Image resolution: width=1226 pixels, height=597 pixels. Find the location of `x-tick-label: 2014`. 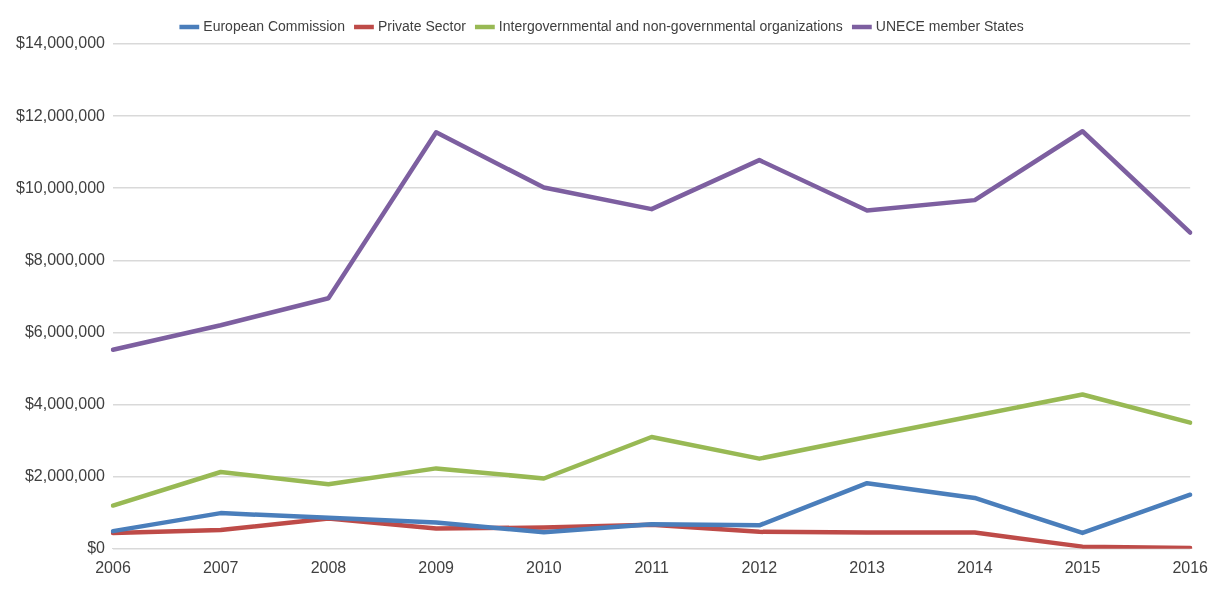

x-tick-label: 2014 is located at coordinates (974, 567).